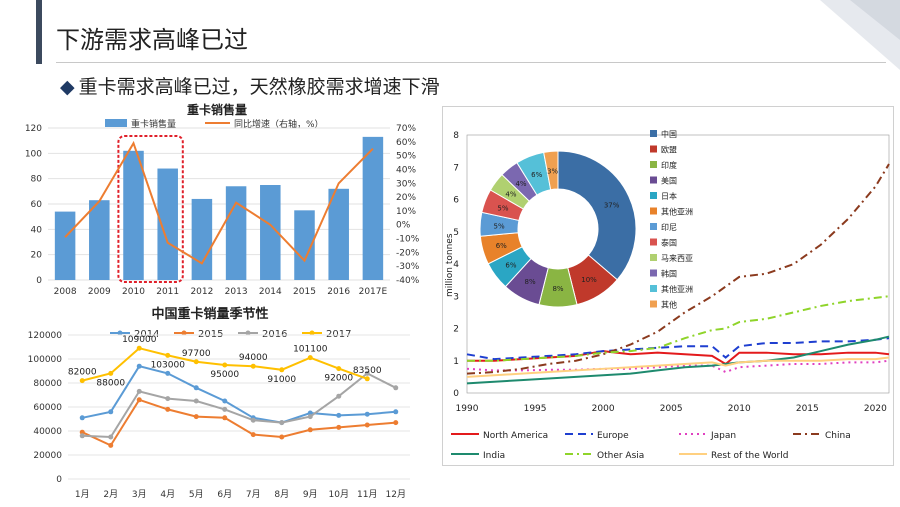 Image resolution: width=900 pixels, height=507 pixels. I want to click on donut-legend-label: 泰国, so click(669, 243).